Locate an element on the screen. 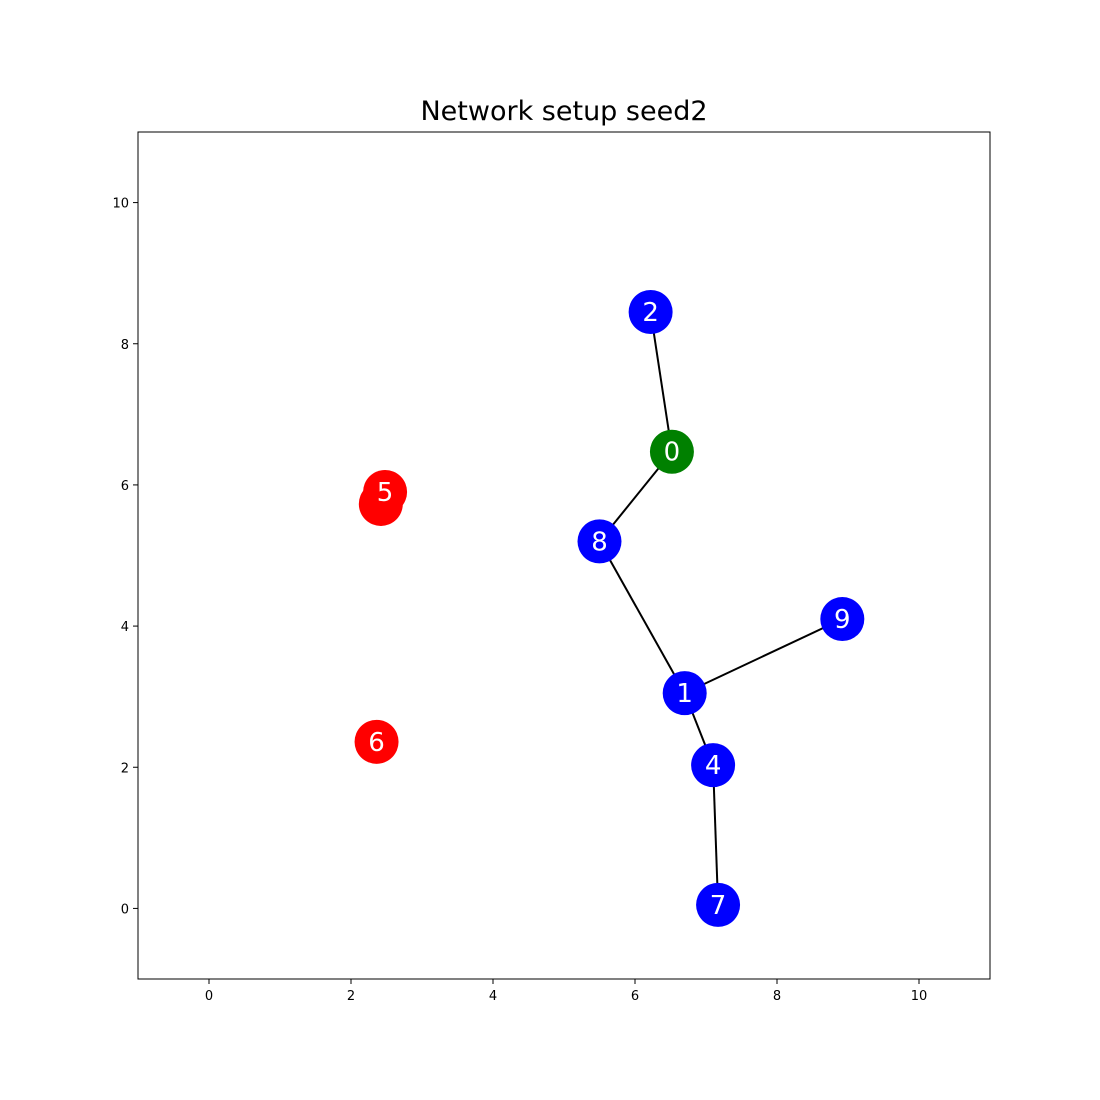 The image size is (1100, 1100). x-tick-label: 2 is located at coordinates (351, 996).